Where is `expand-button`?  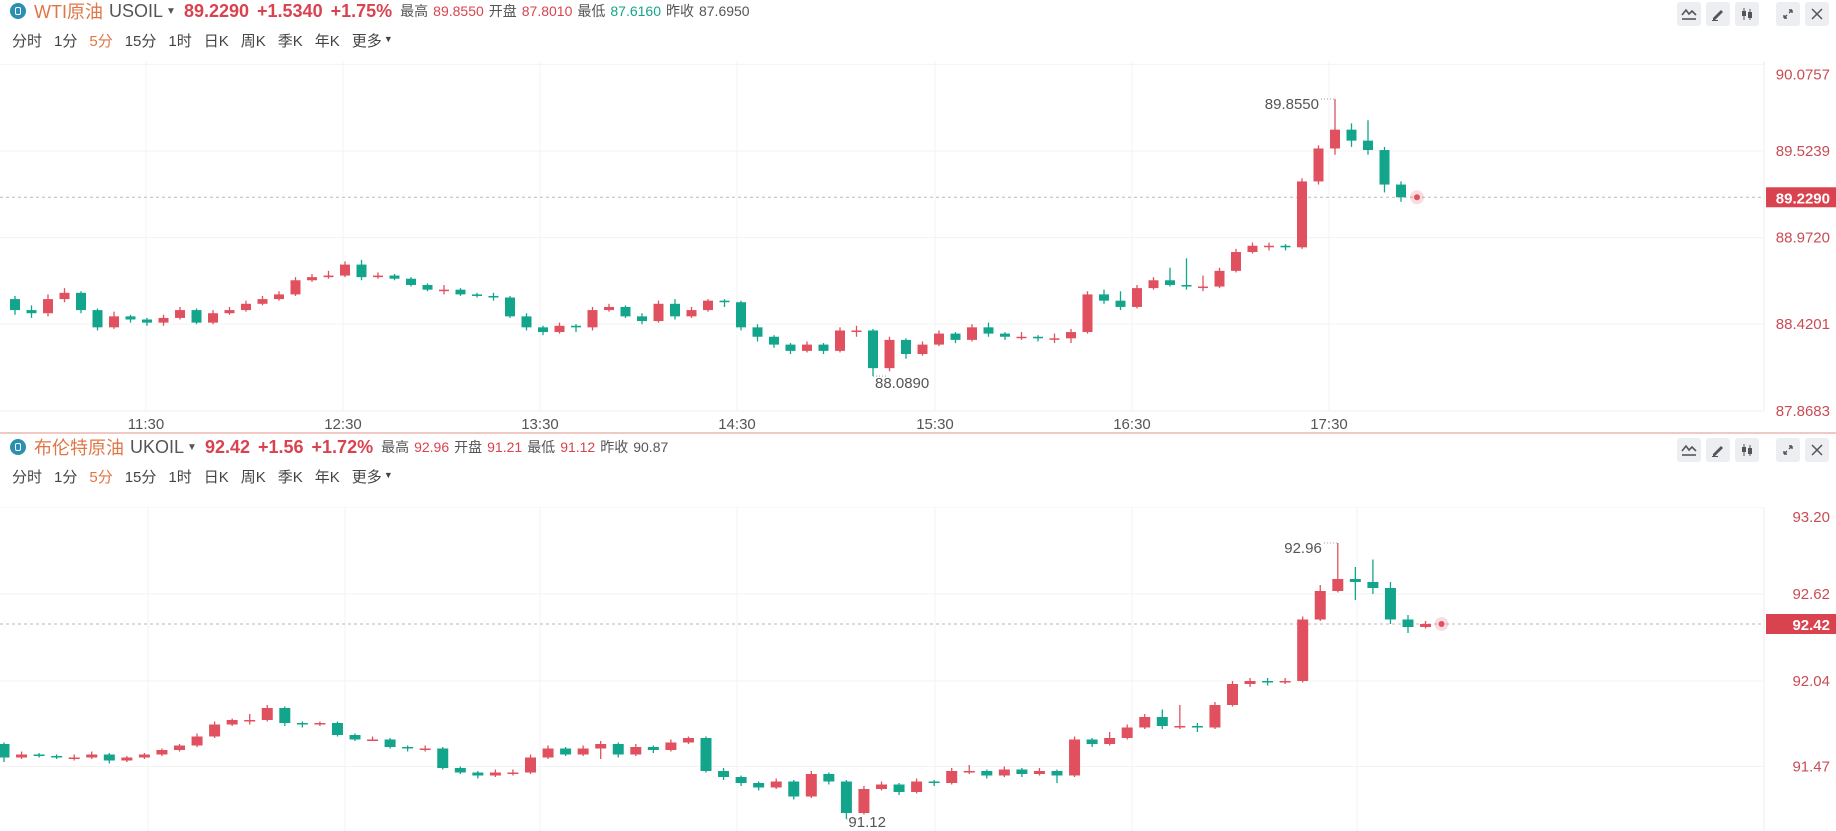
expand-button is located at coordinates (1788, 14).